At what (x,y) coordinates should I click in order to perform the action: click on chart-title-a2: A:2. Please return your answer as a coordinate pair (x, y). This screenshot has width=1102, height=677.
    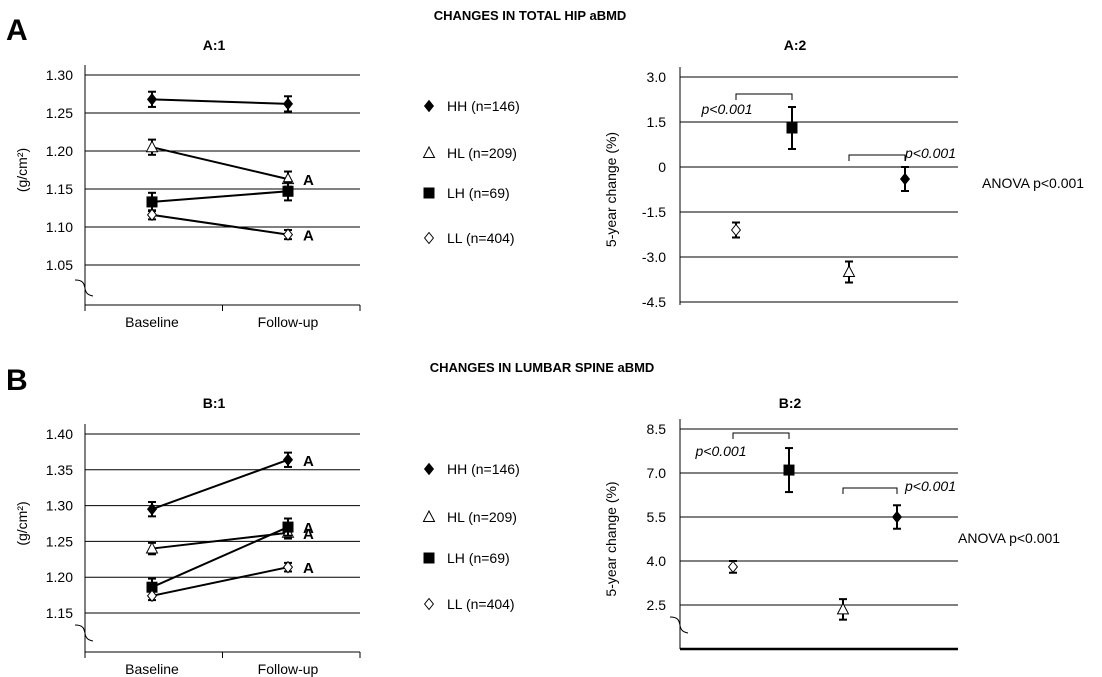
    Looking at the image, I should click on (795, 45).